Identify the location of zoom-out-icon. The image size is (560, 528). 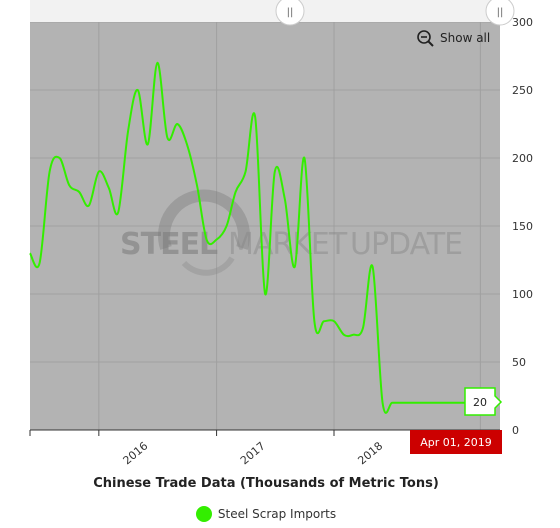
(425, 38).